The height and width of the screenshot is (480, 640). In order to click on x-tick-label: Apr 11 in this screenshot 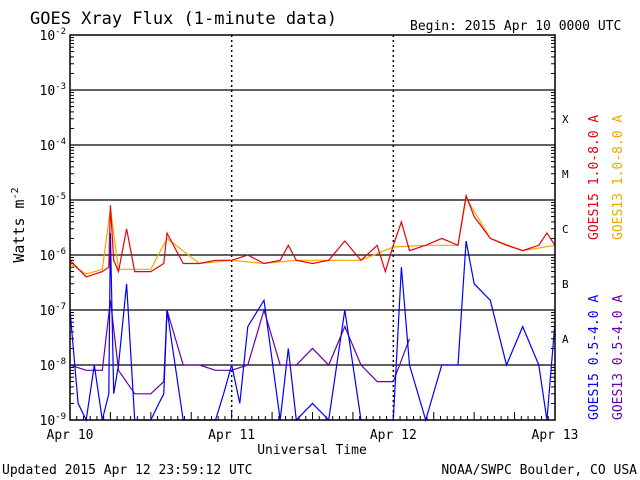, I will do `click(231, 435)`.